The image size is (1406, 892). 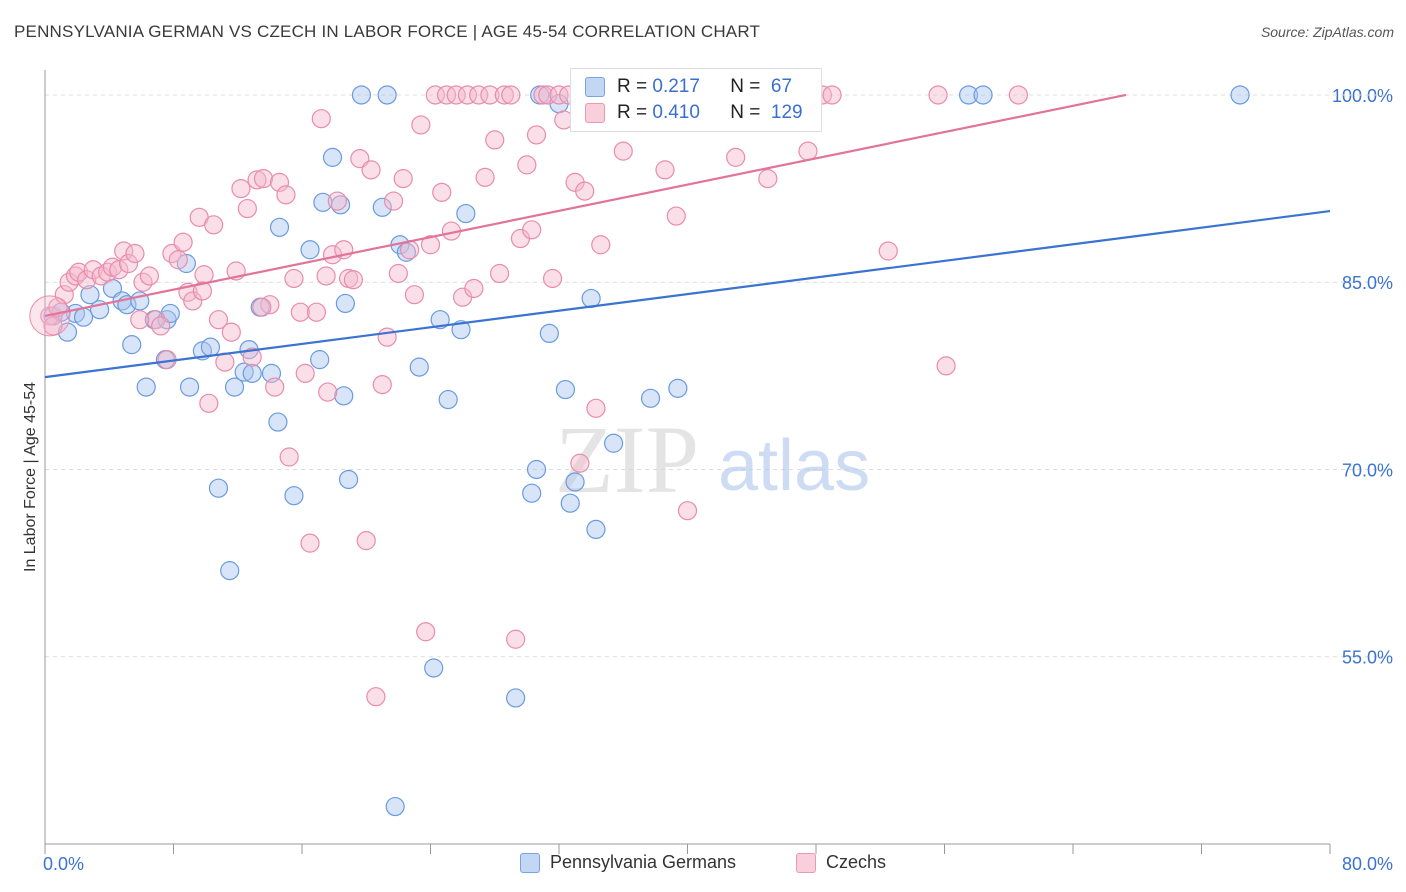 What do you see at coordinates (786, 112) in the screenshot?
I see `legend-n-value: 129` at bounding box center [786, 112].